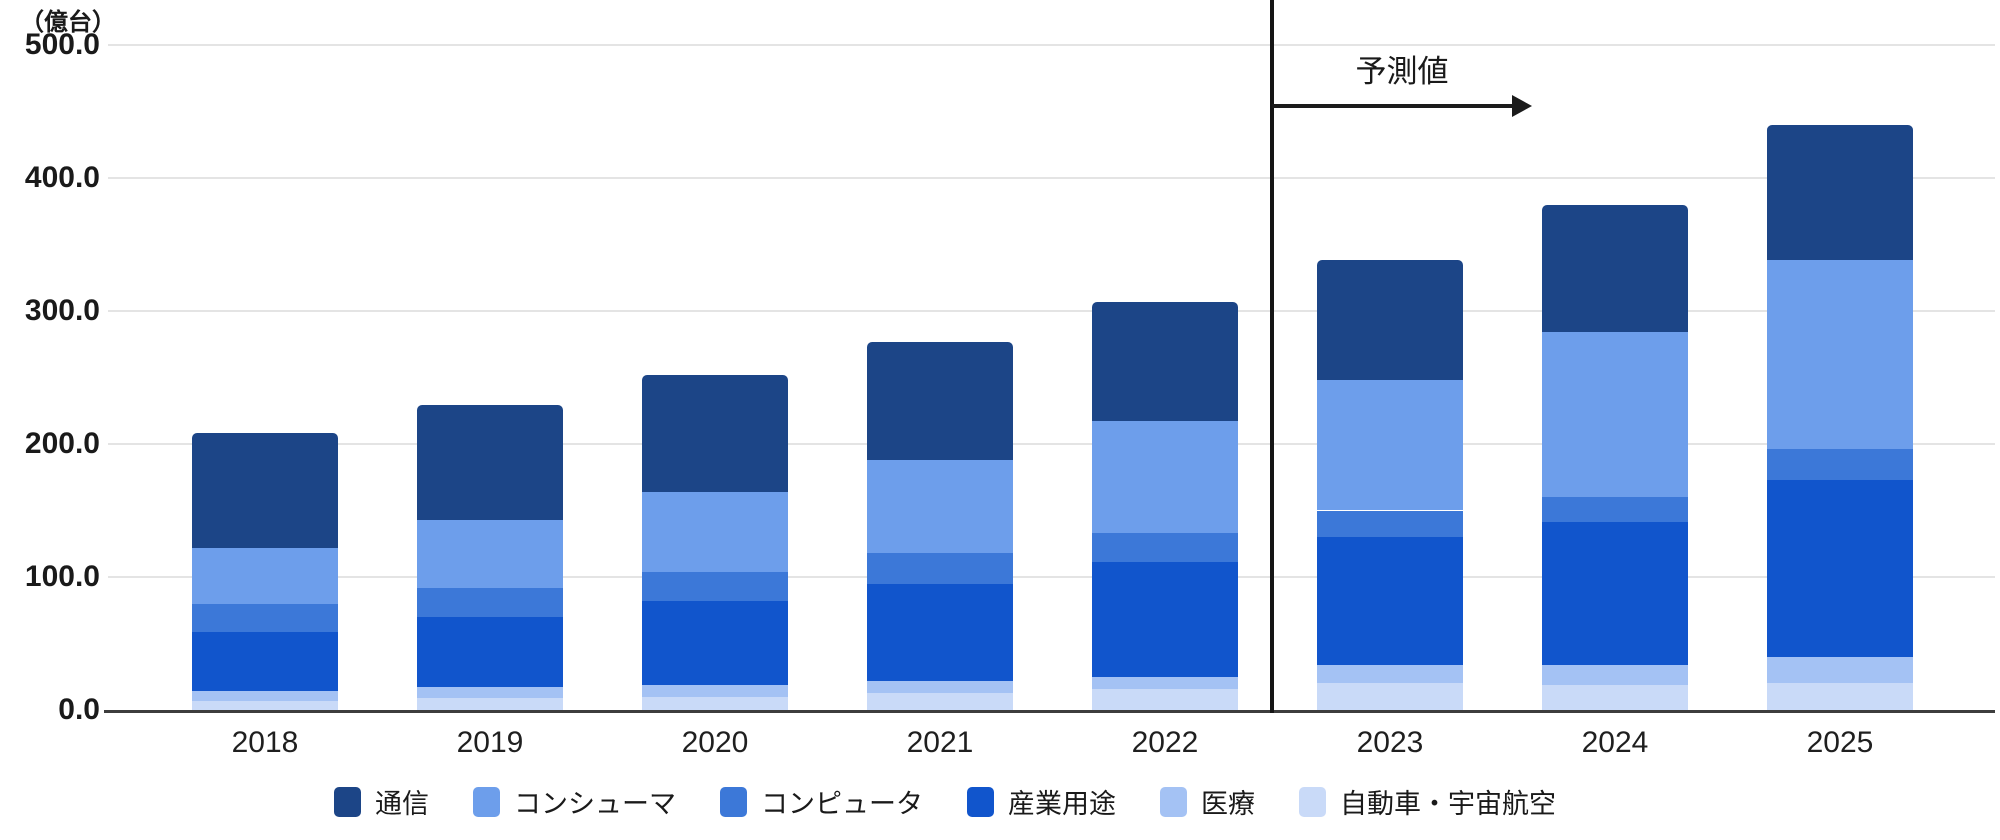 This screenshot has height=840, width=2000. What do you see at coordinates (1615, 697) in the screenshot?
I see `bar-segment-2024-自動車・宇宙航空` at bounding box center [1615, 697].